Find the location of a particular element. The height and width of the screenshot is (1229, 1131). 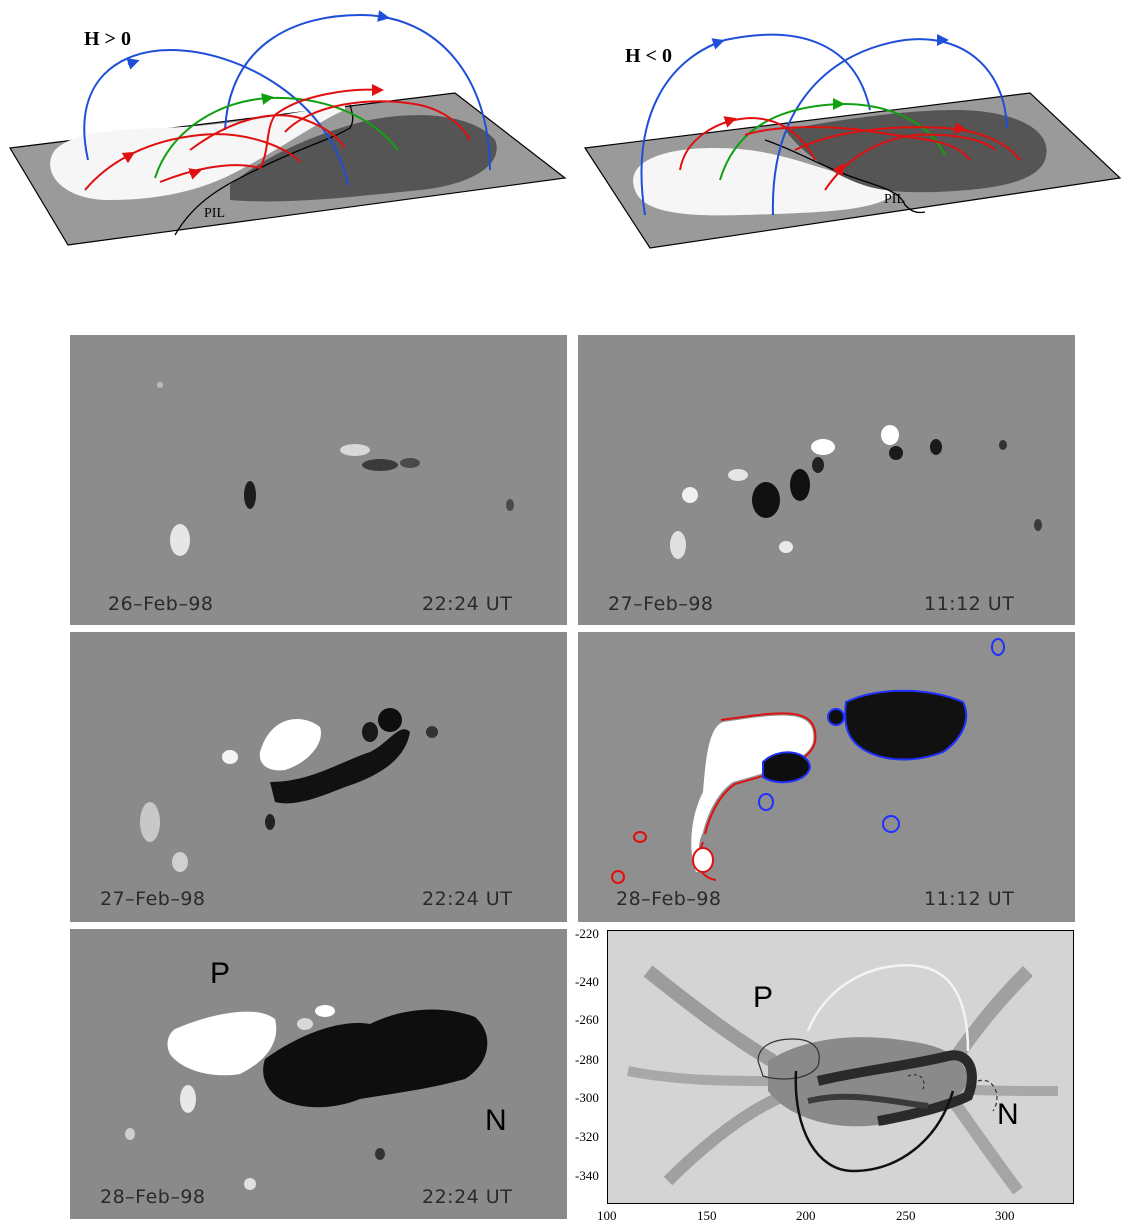

y-tick: -260 is located at coordinates (587, 1019).